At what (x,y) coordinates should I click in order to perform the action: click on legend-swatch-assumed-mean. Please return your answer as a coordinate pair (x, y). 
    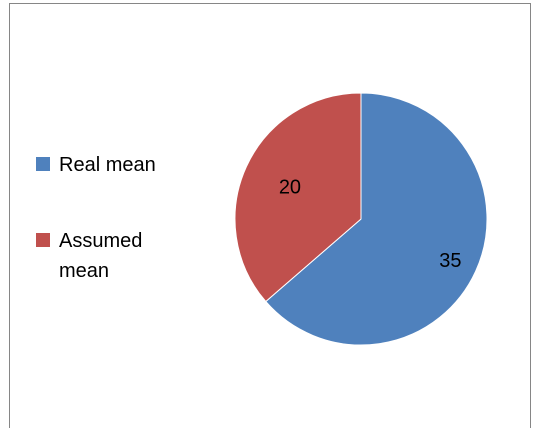
    Looking at the image, I should click on (43, 240).